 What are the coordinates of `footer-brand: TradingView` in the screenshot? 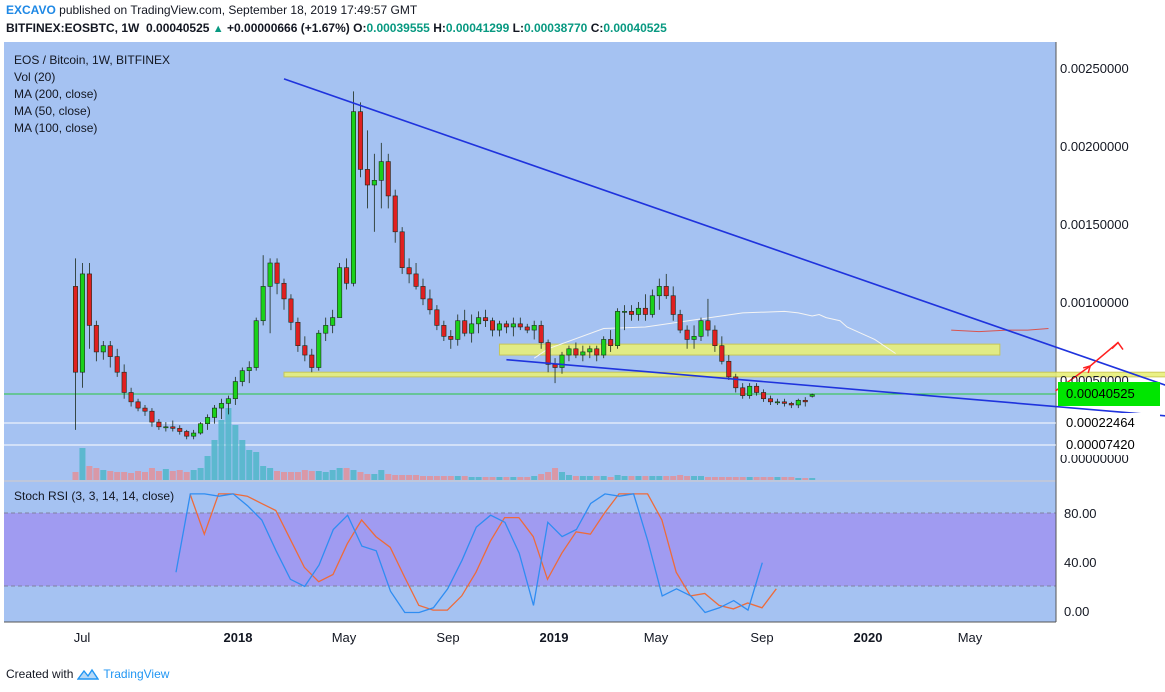 It's located at (136, 674).